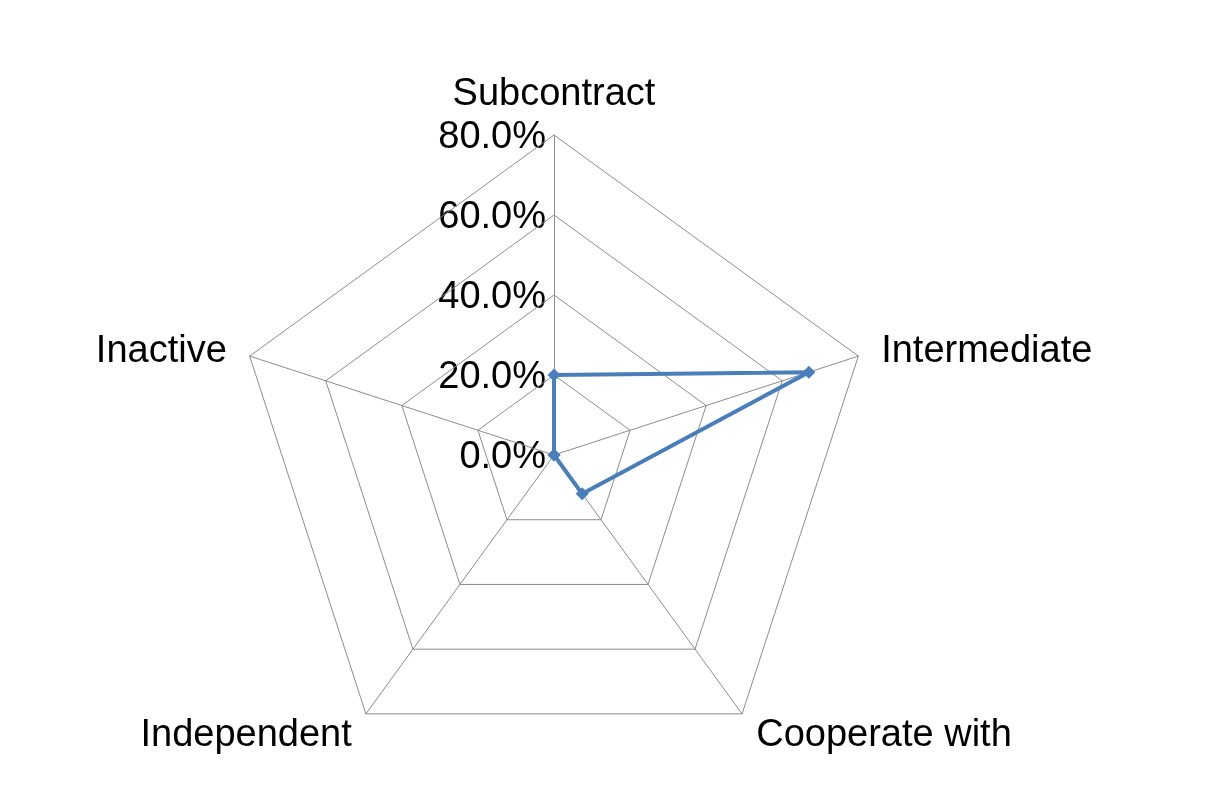  Describe the element at coordinates (554, 92) in the screenshot. I see `spoke-label: Subcontract` at that location.